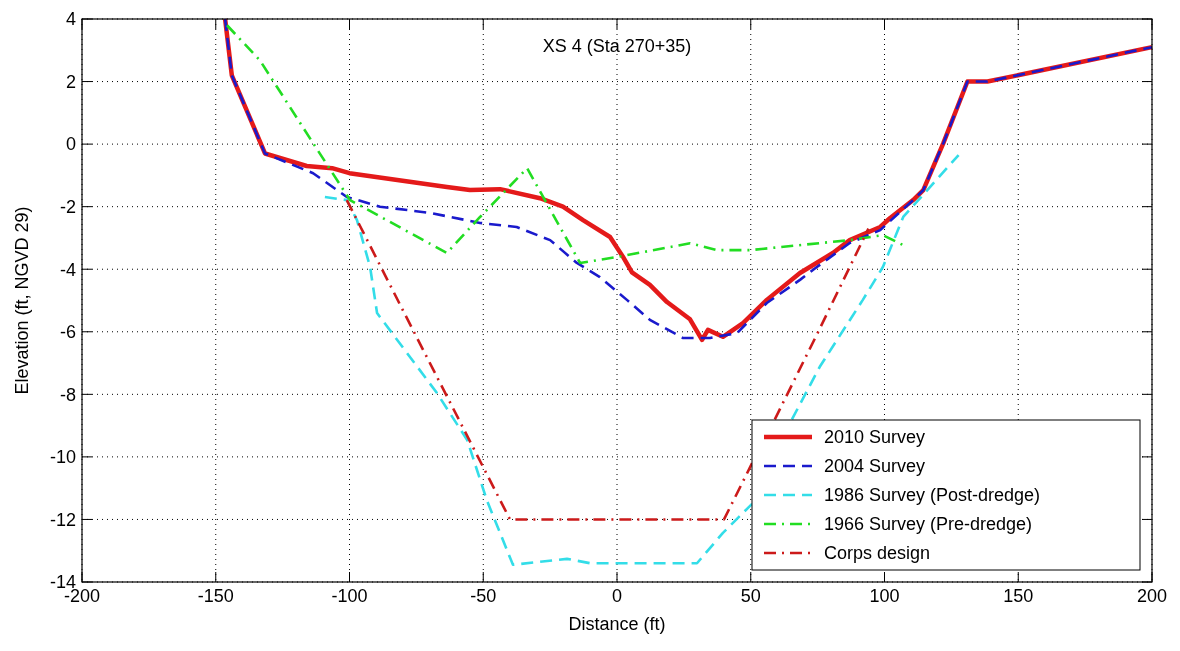  What do you see at coordinates (1152, 596) in the screenshot?
I see `x-tick-label: 200` at bounding box center [1152, 596].